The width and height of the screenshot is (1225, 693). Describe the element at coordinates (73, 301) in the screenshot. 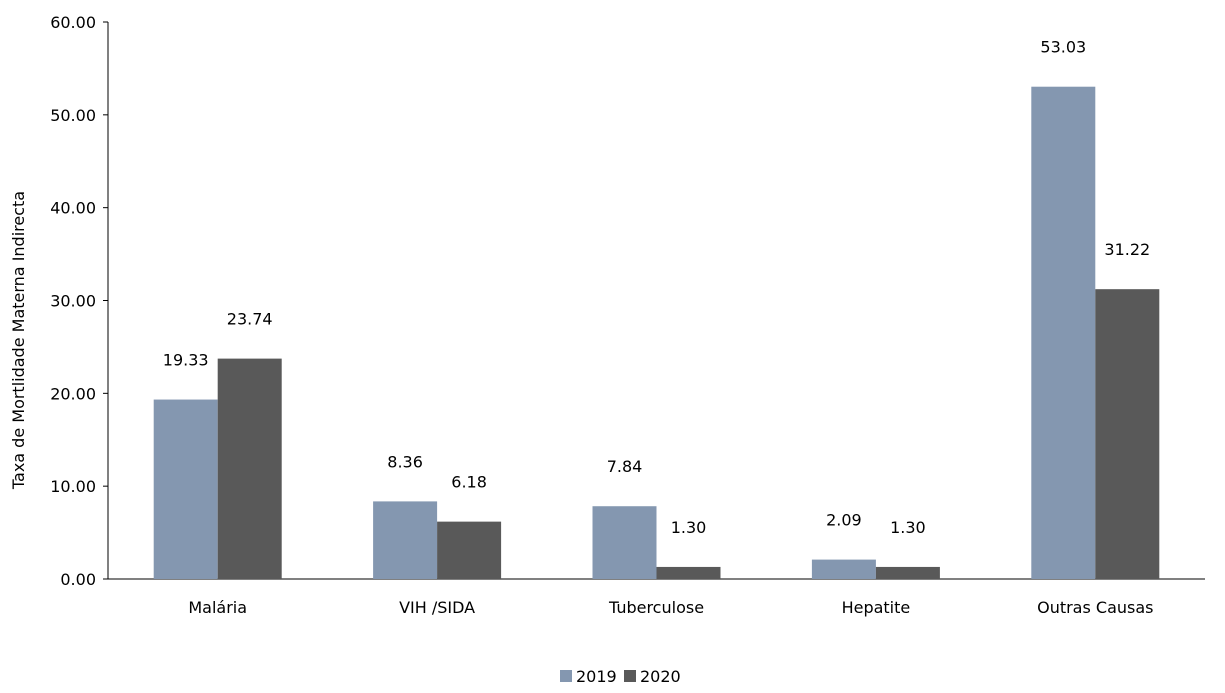

I see `y-tick-label: 30.00` at that location.